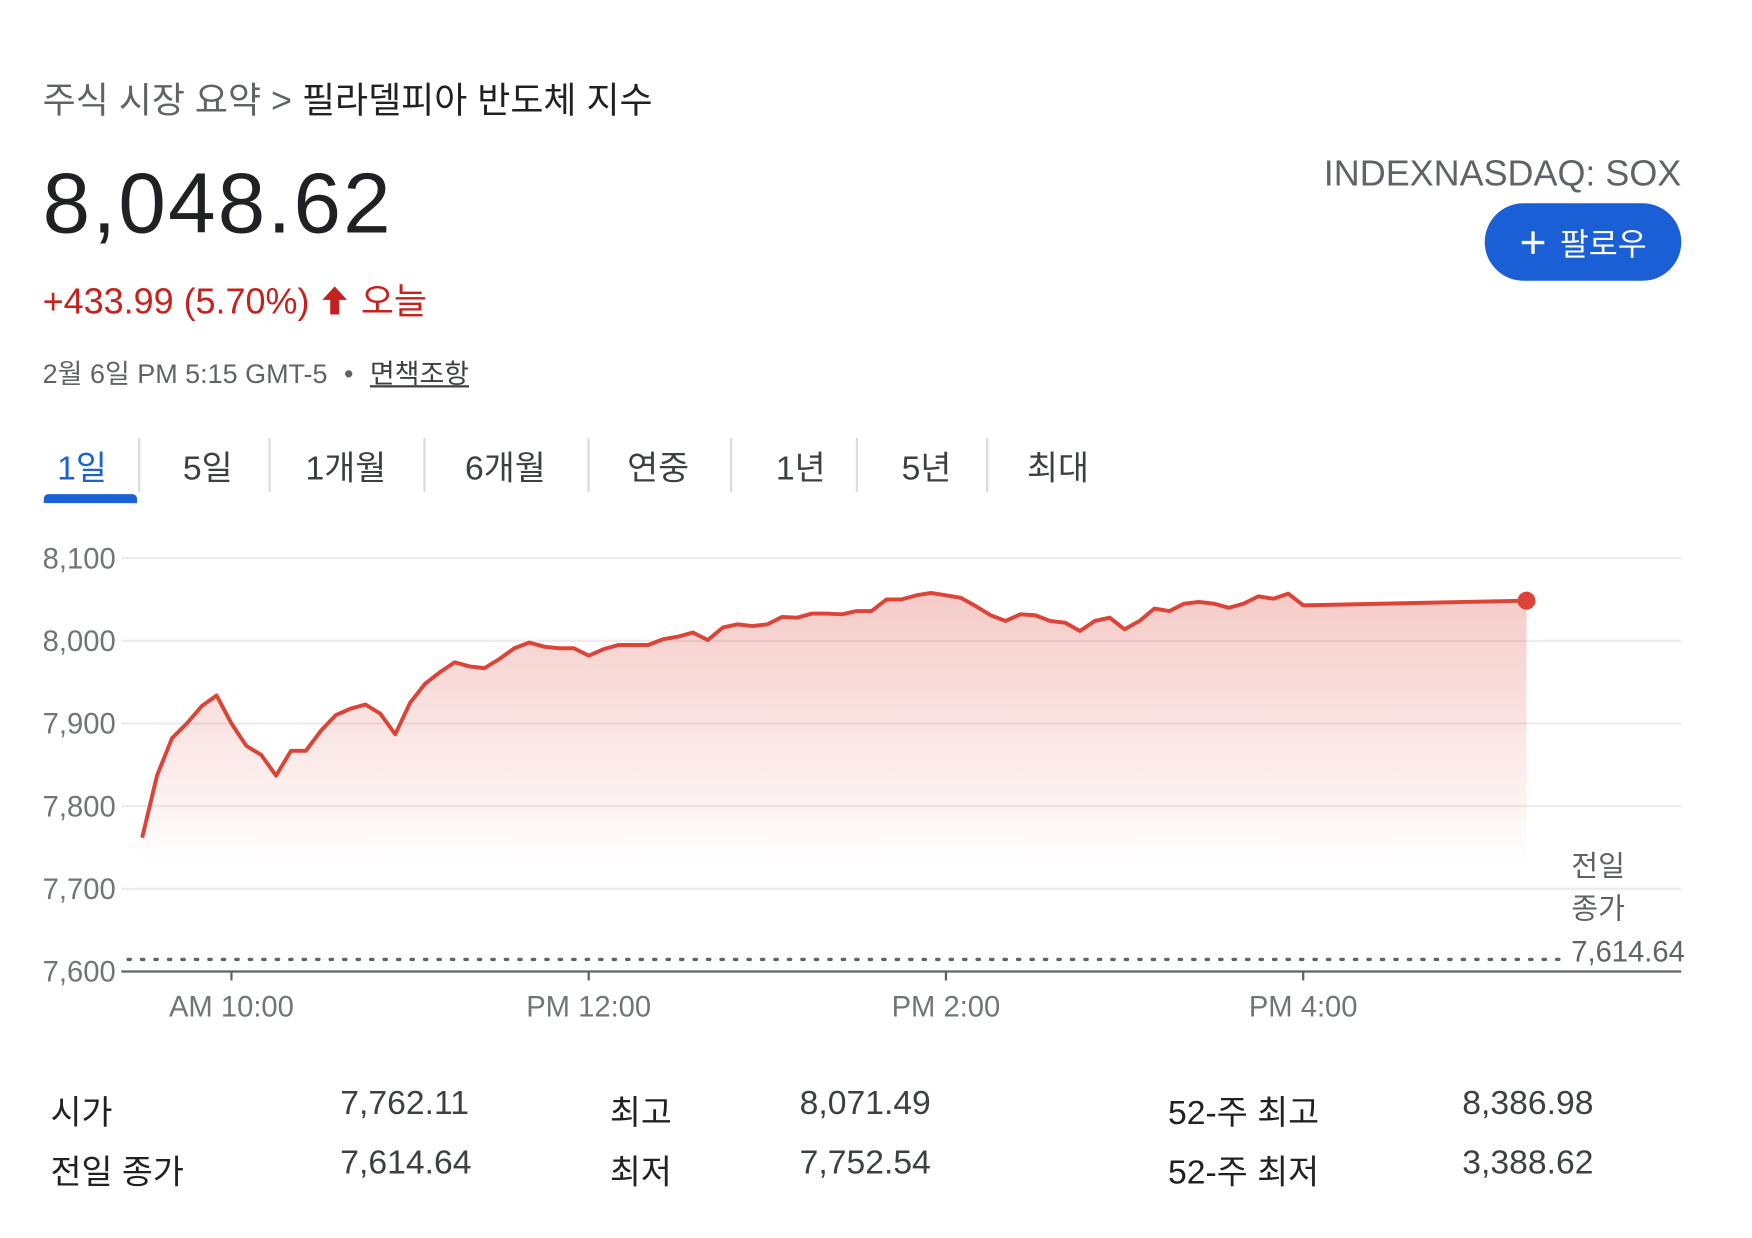 This screenshot has width=1752, height=1238. I want to click on y-tick-label: 7,600, so click(79, 973).